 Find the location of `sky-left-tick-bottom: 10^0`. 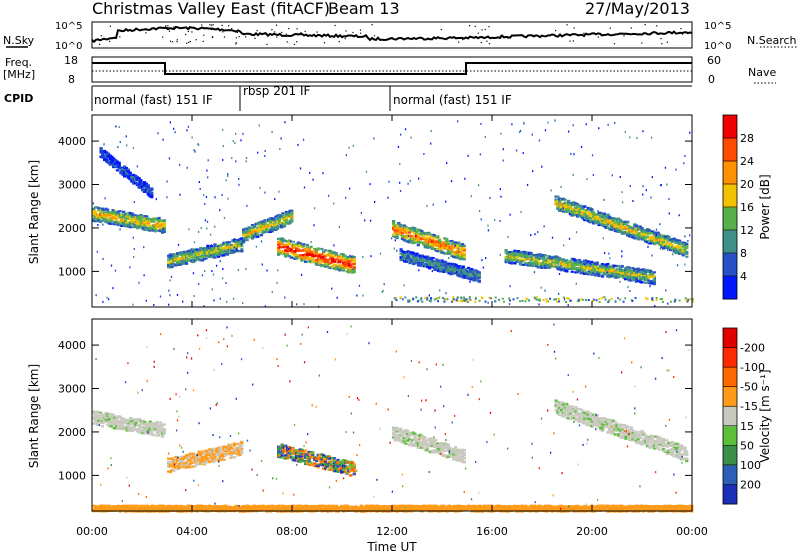

sky-left-tick-bottom: 10^0 is located at coordinates (68, 46).